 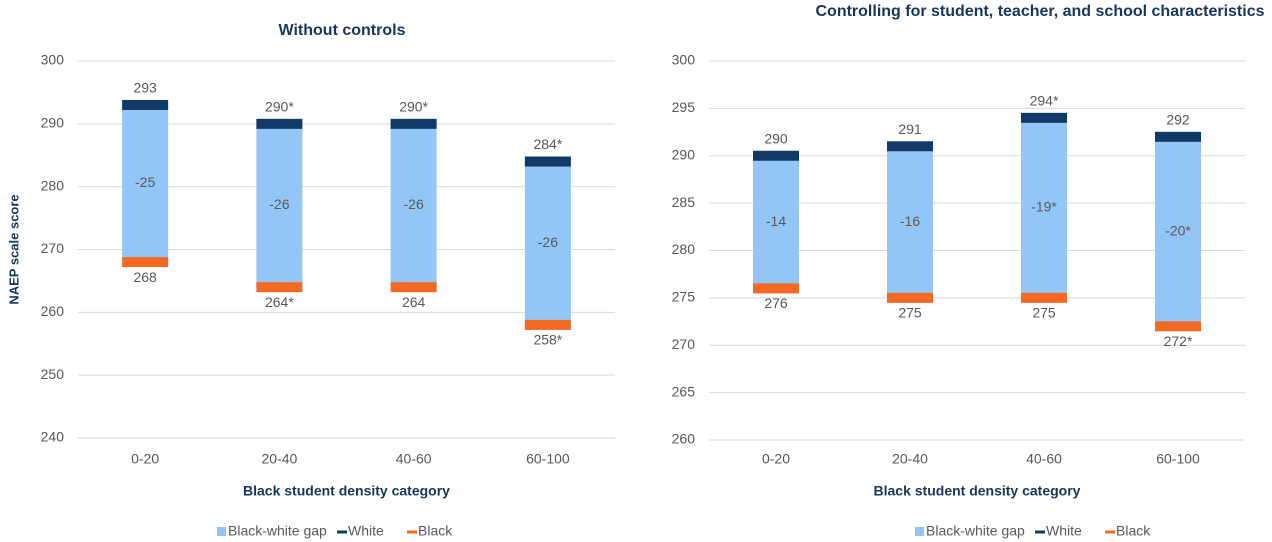 I want to click on y-tick-label: 275, so click(x=684, y=297).